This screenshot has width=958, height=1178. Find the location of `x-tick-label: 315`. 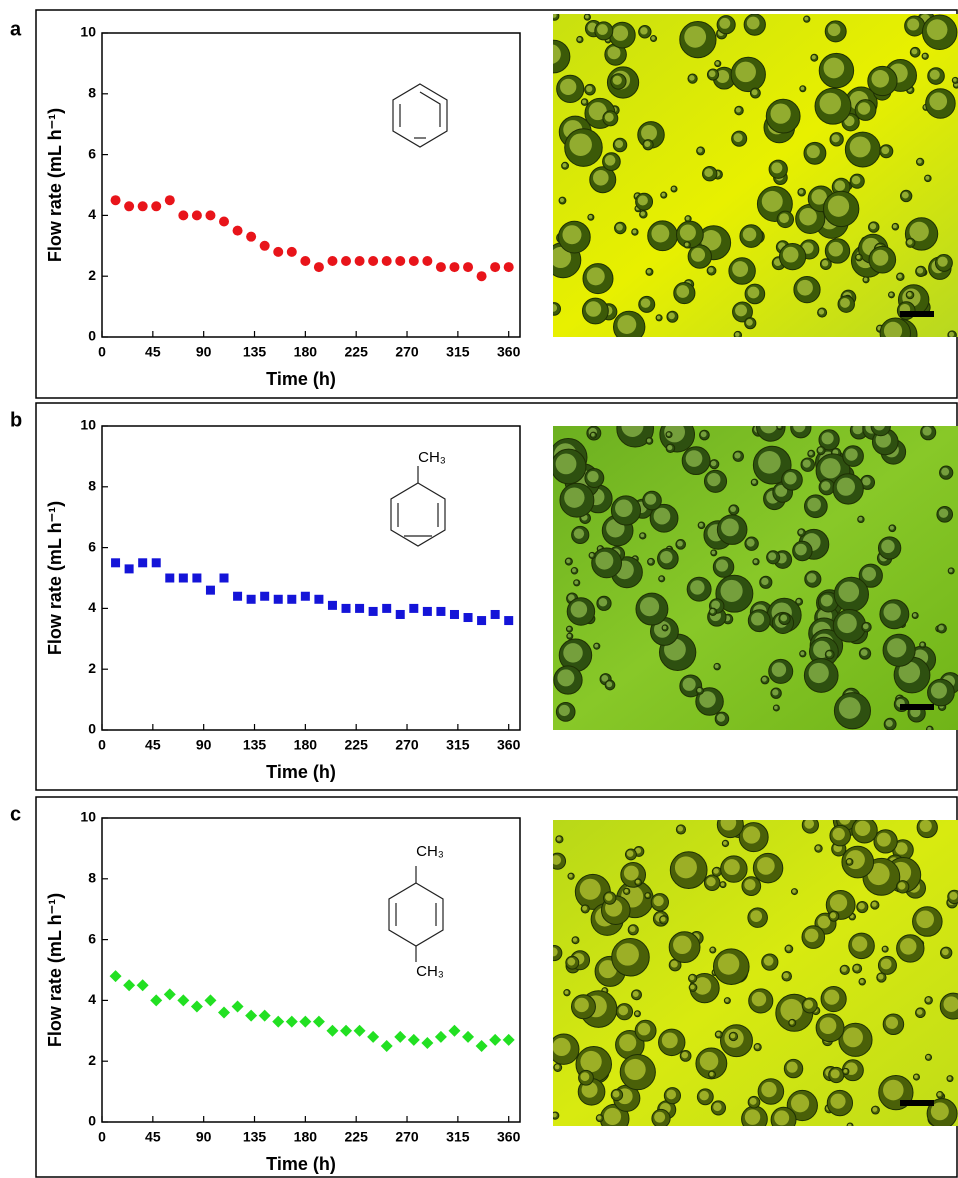

x-tick-label: 315 is located at coordinates (458, 745).